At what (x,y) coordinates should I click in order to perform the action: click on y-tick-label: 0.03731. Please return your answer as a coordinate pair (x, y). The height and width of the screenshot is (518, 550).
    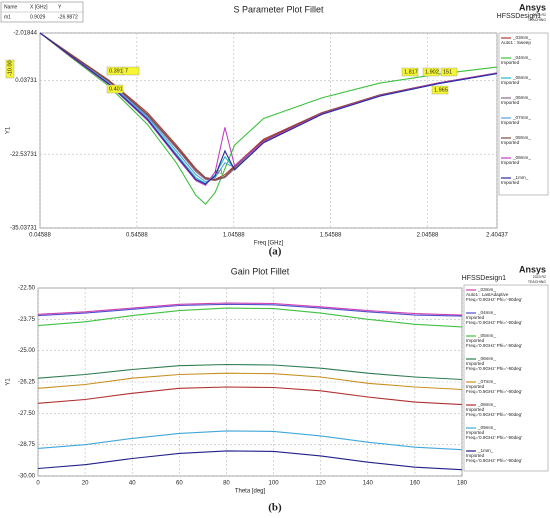
    Looking at the image, I should click on (26, 81).